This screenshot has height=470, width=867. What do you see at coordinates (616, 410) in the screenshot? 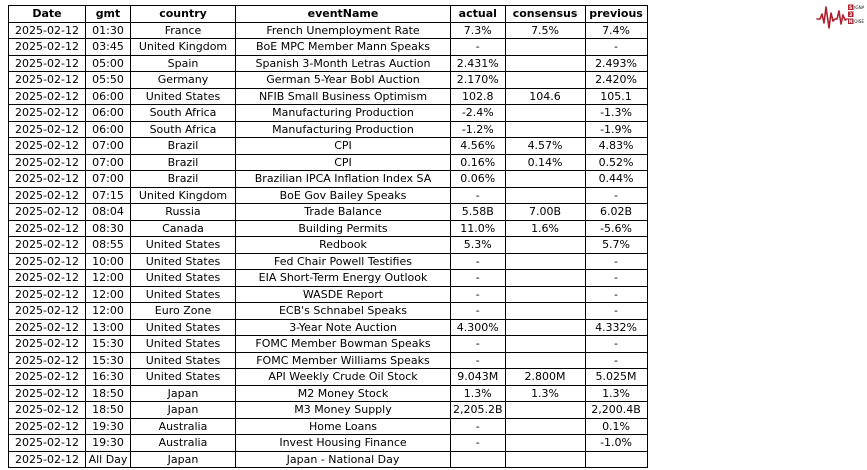
I see `cell-previous: 2,200.4B` at bounding box center [616, 410].